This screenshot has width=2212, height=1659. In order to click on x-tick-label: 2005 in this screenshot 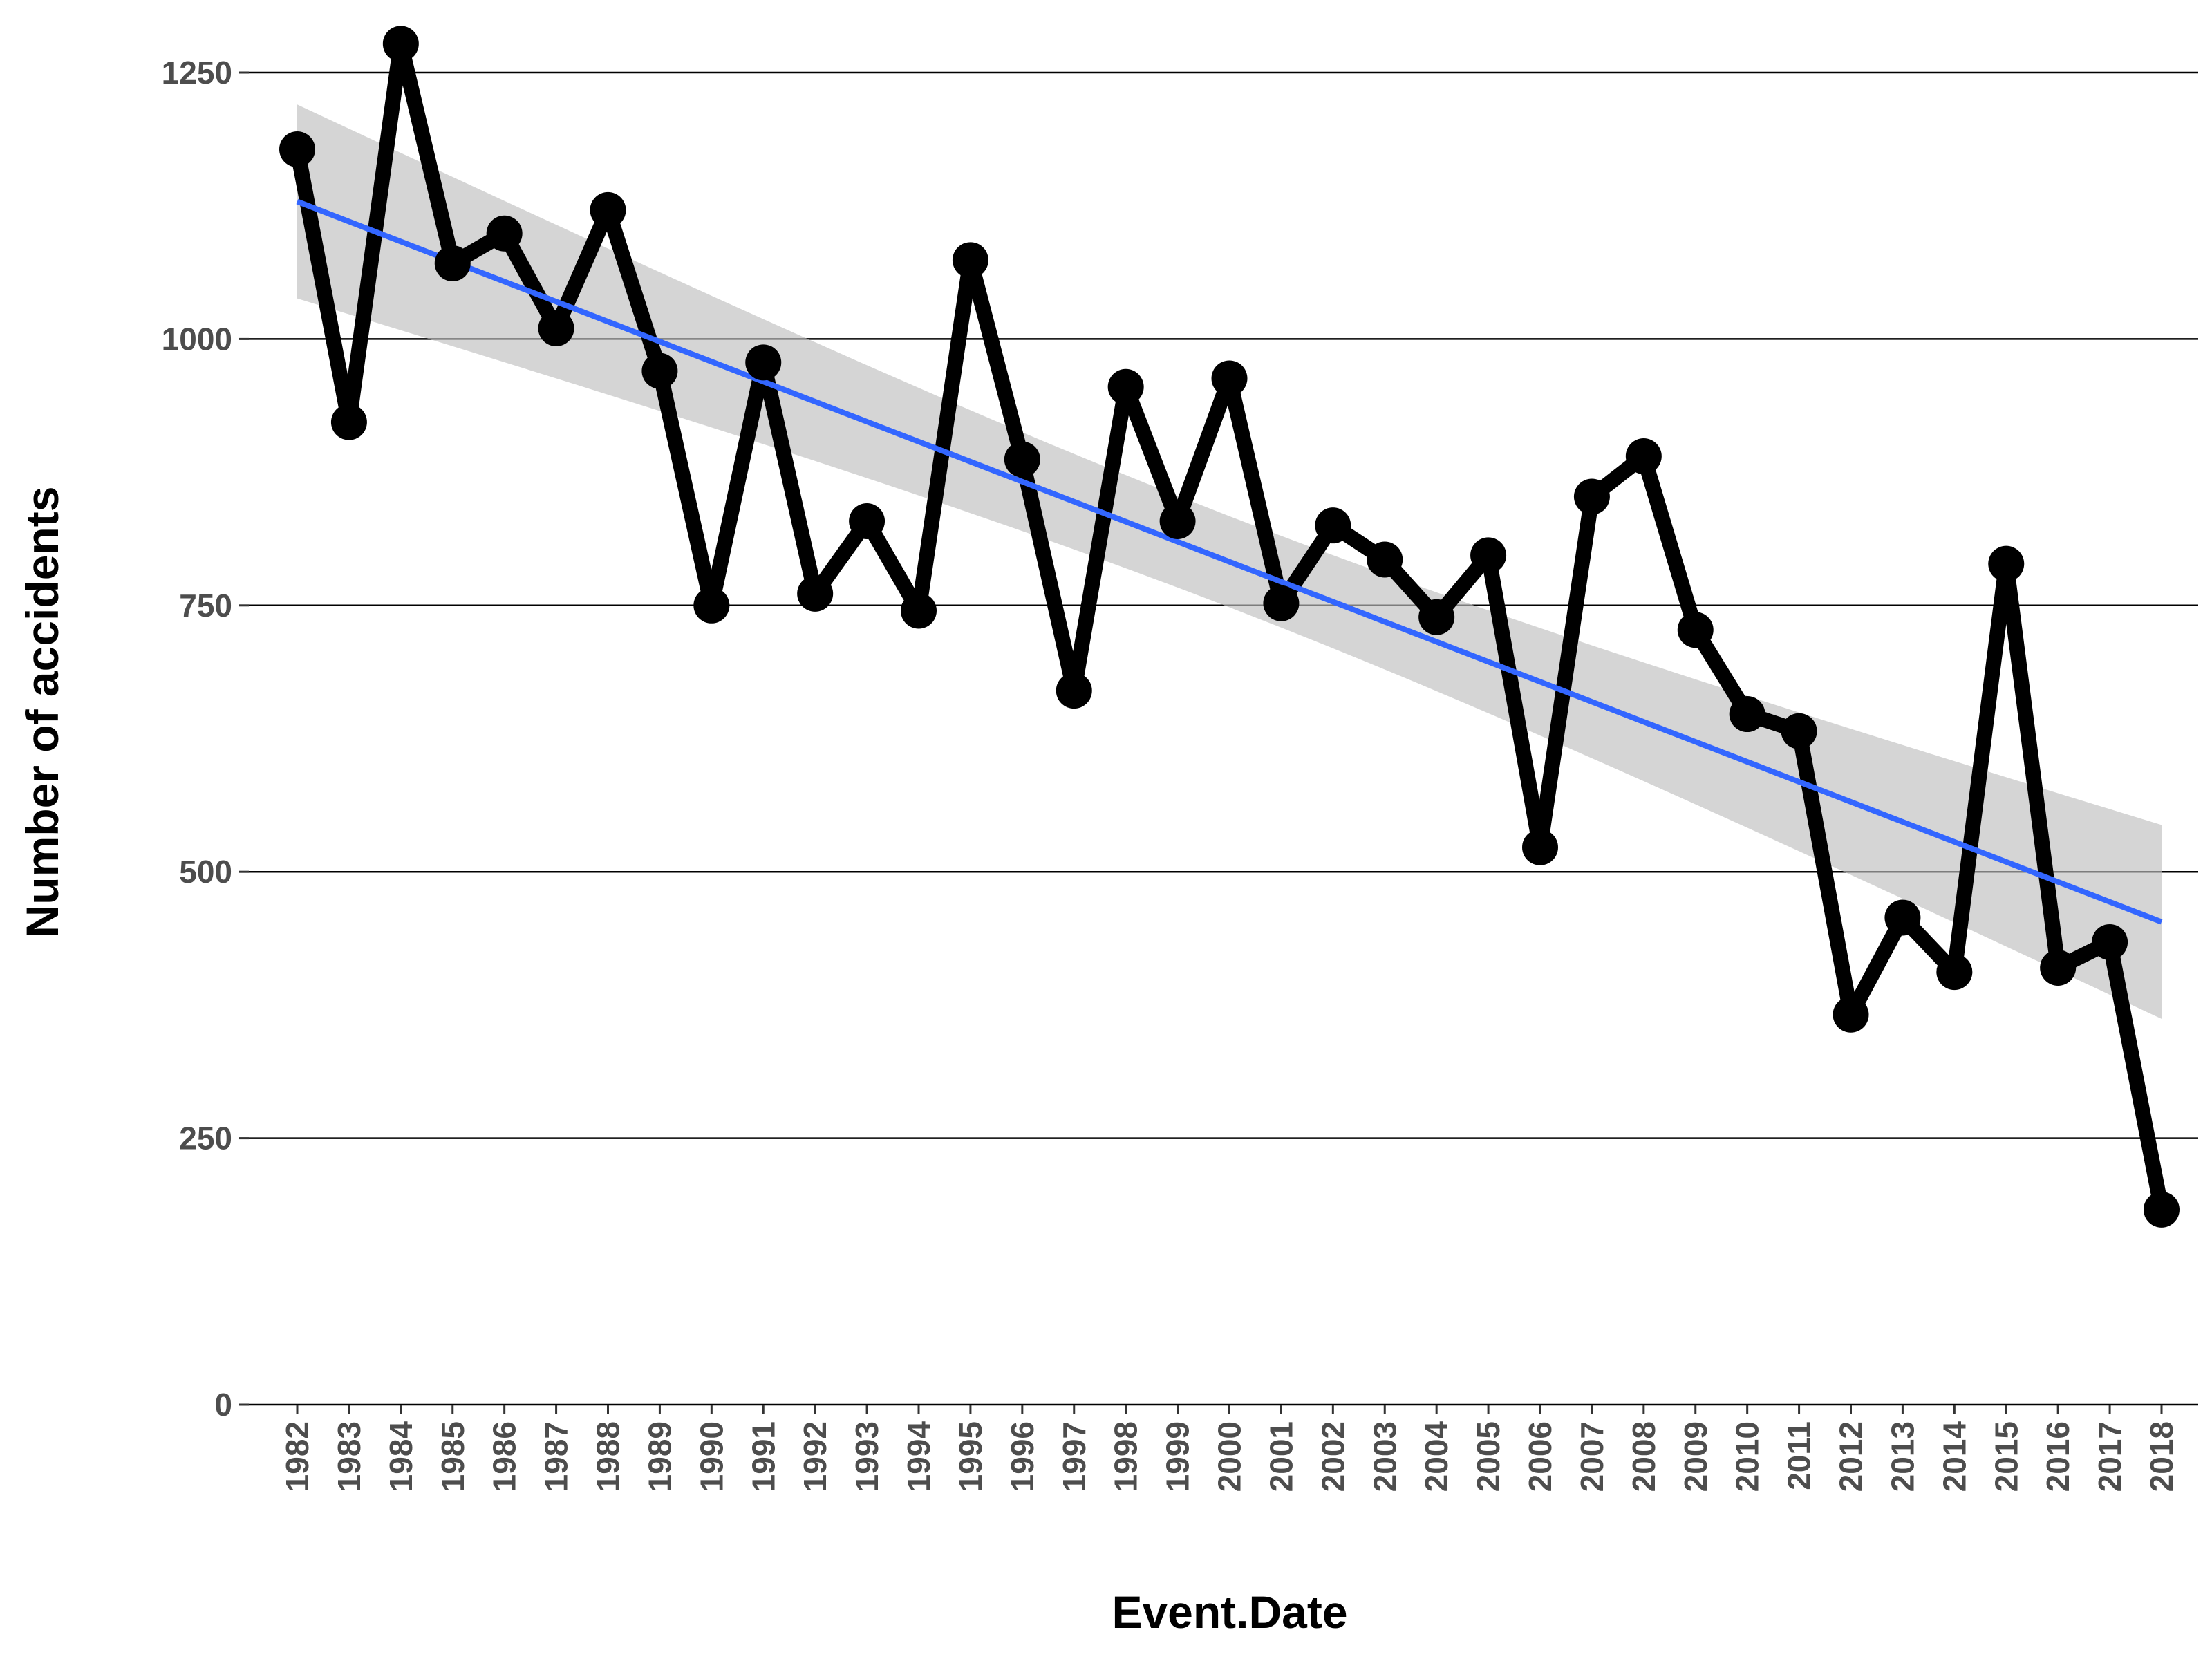, I will do `click(1488, 1456)`.